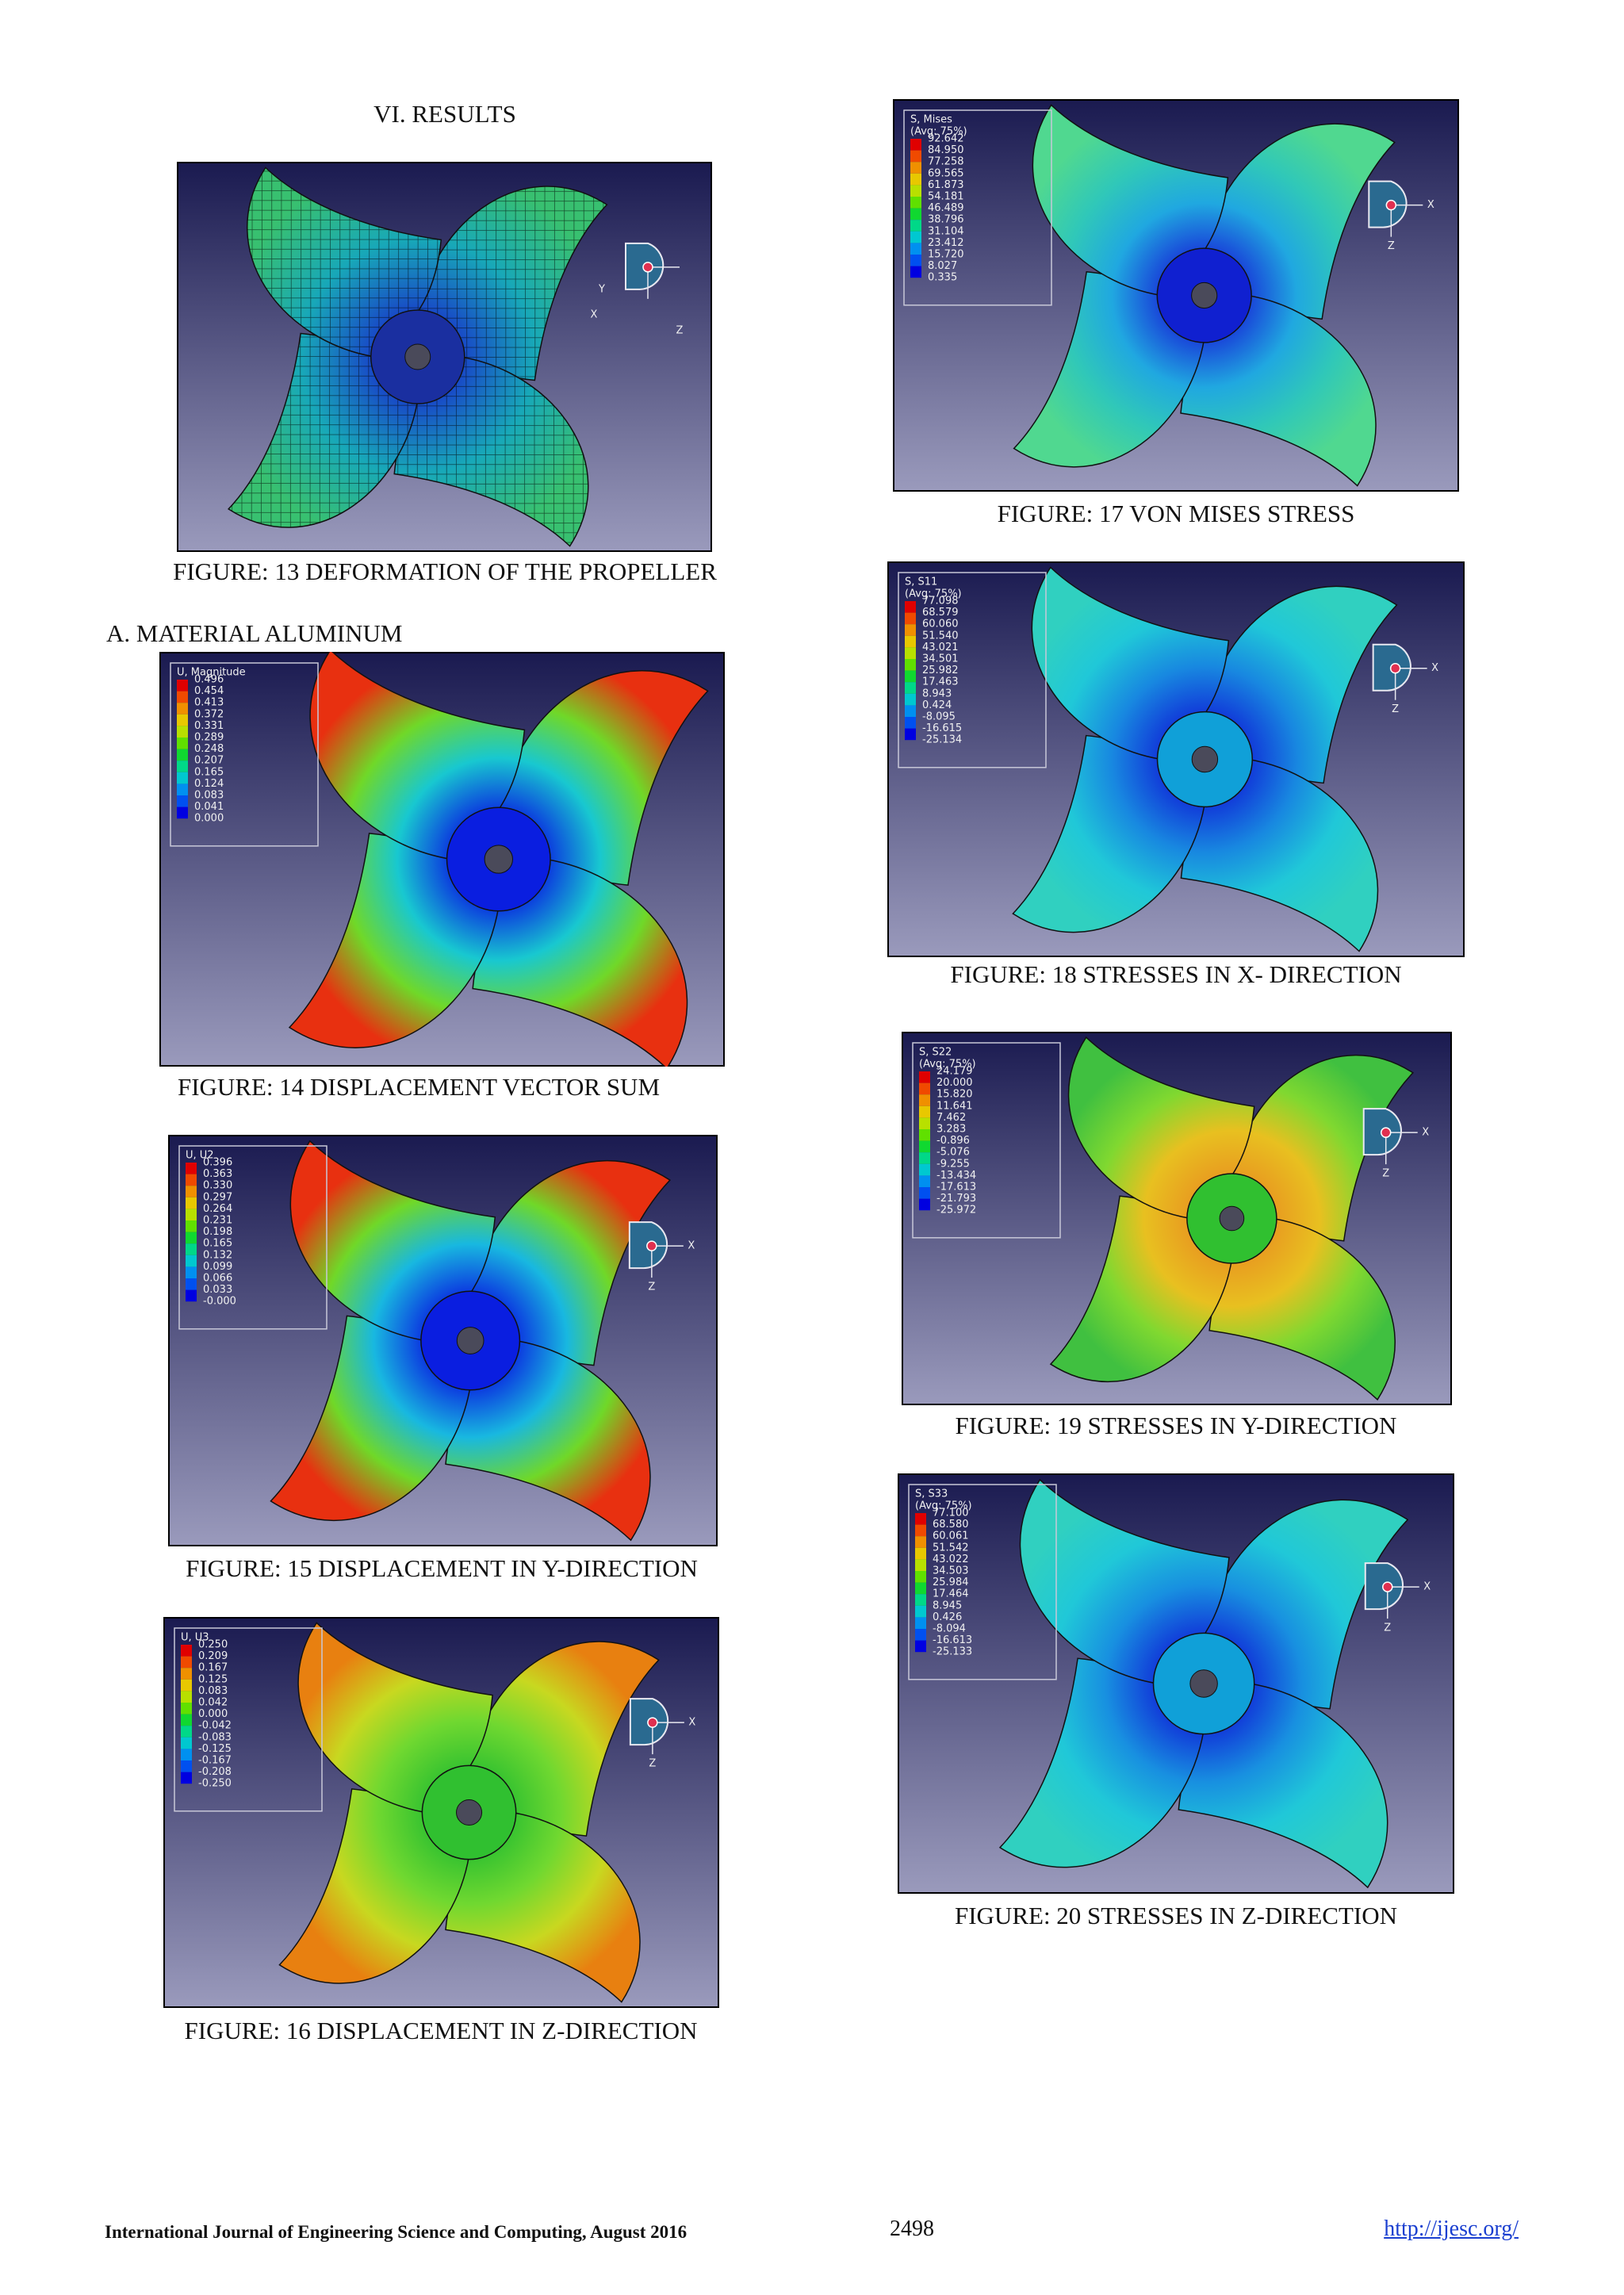 This screenshot has width=1624, height=2295. I want to click on legend-value: 38.796, so click(946, 220).